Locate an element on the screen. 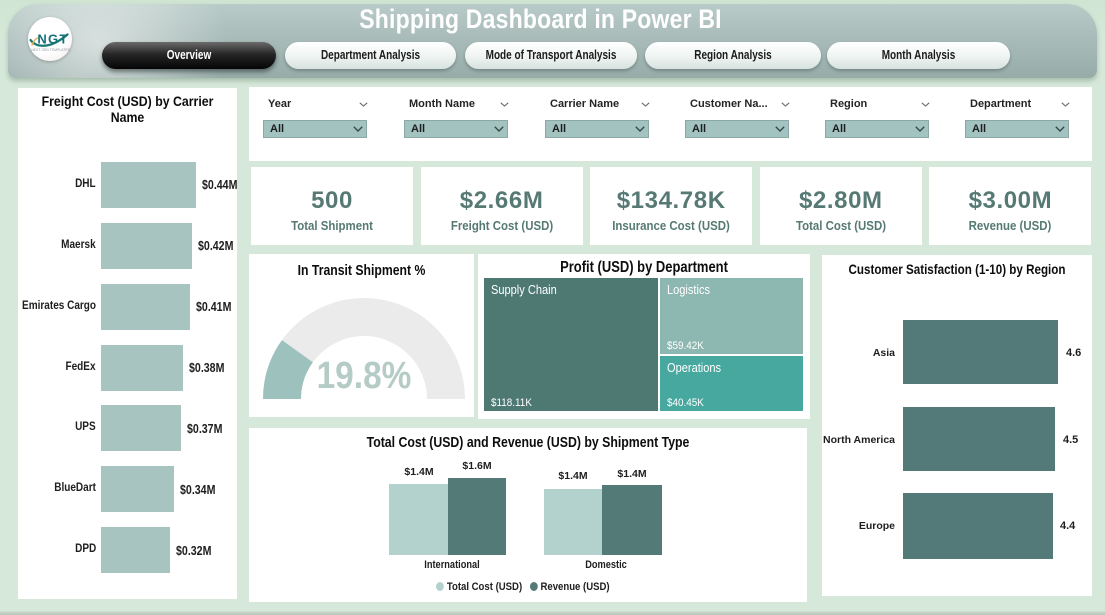 The image size is (1105, 615). svg-text: 19.8% is located at coordinates (364, 375).